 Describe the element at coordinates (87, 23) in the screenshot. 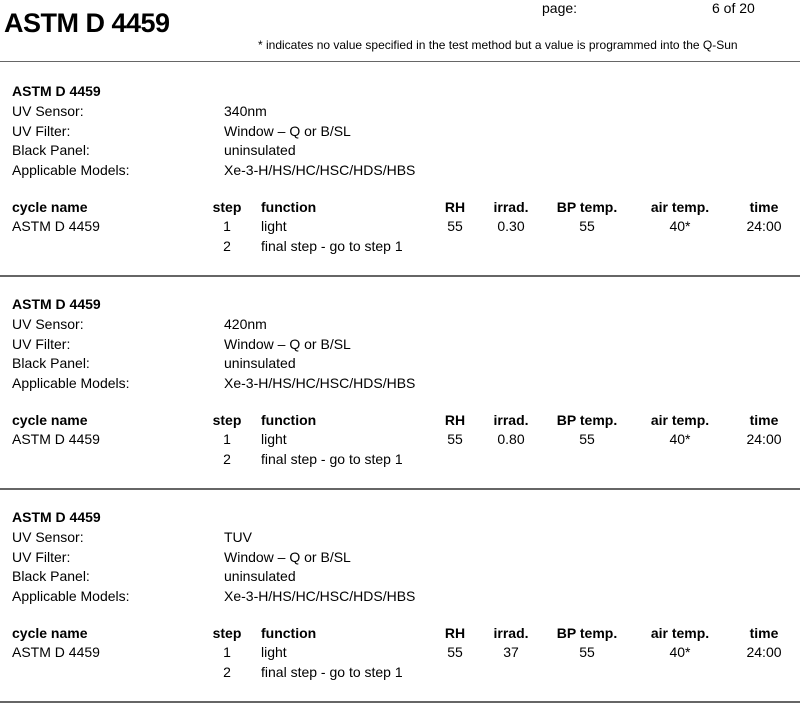

I see `page-title: ASTM D 4459` at that location.